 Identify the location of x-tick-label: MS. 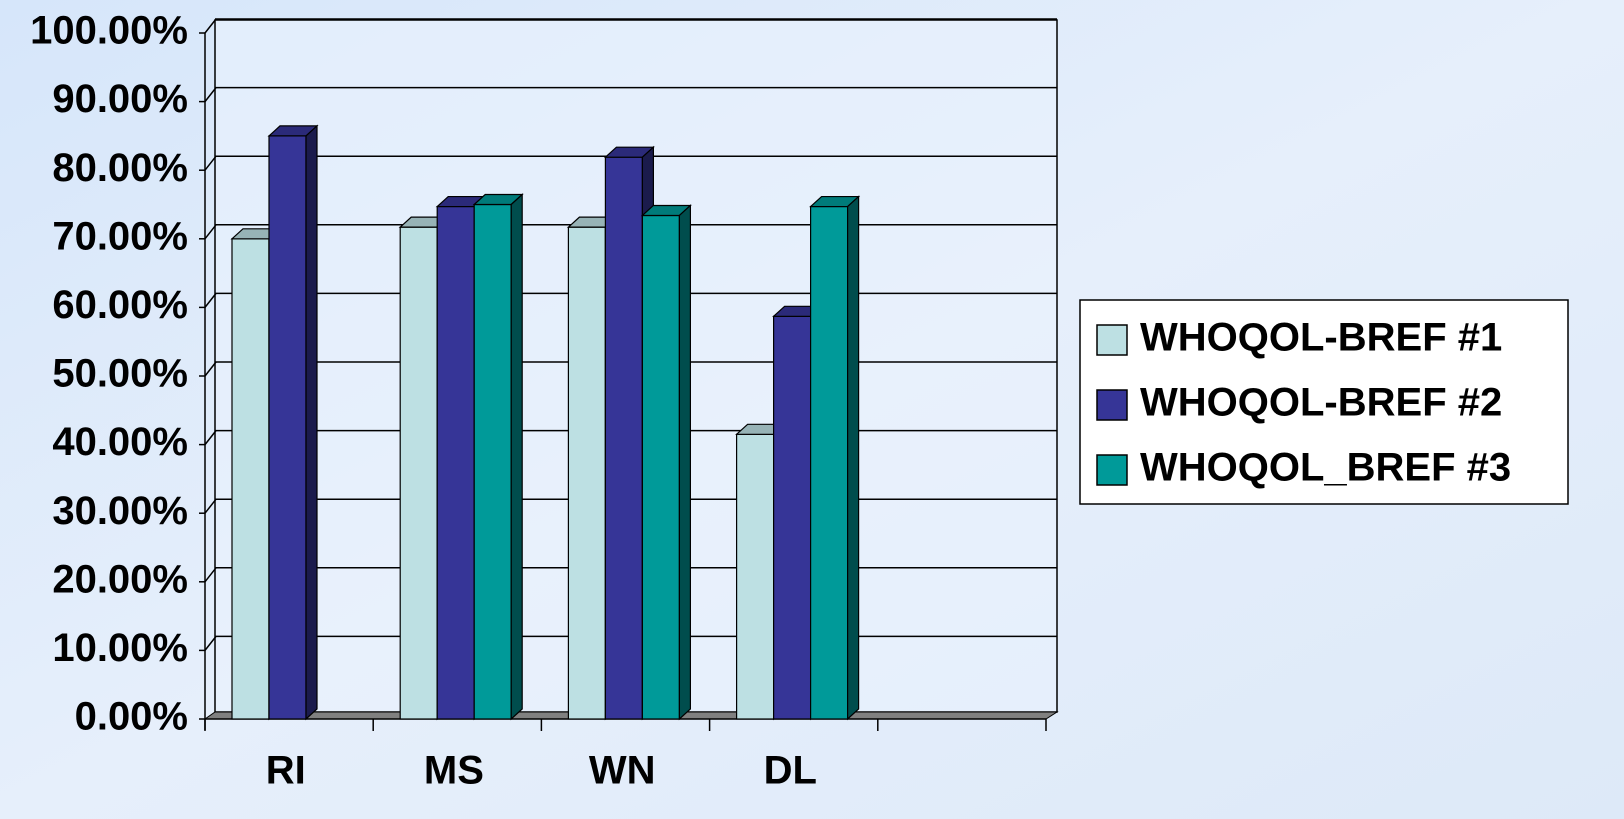
(454, 771).